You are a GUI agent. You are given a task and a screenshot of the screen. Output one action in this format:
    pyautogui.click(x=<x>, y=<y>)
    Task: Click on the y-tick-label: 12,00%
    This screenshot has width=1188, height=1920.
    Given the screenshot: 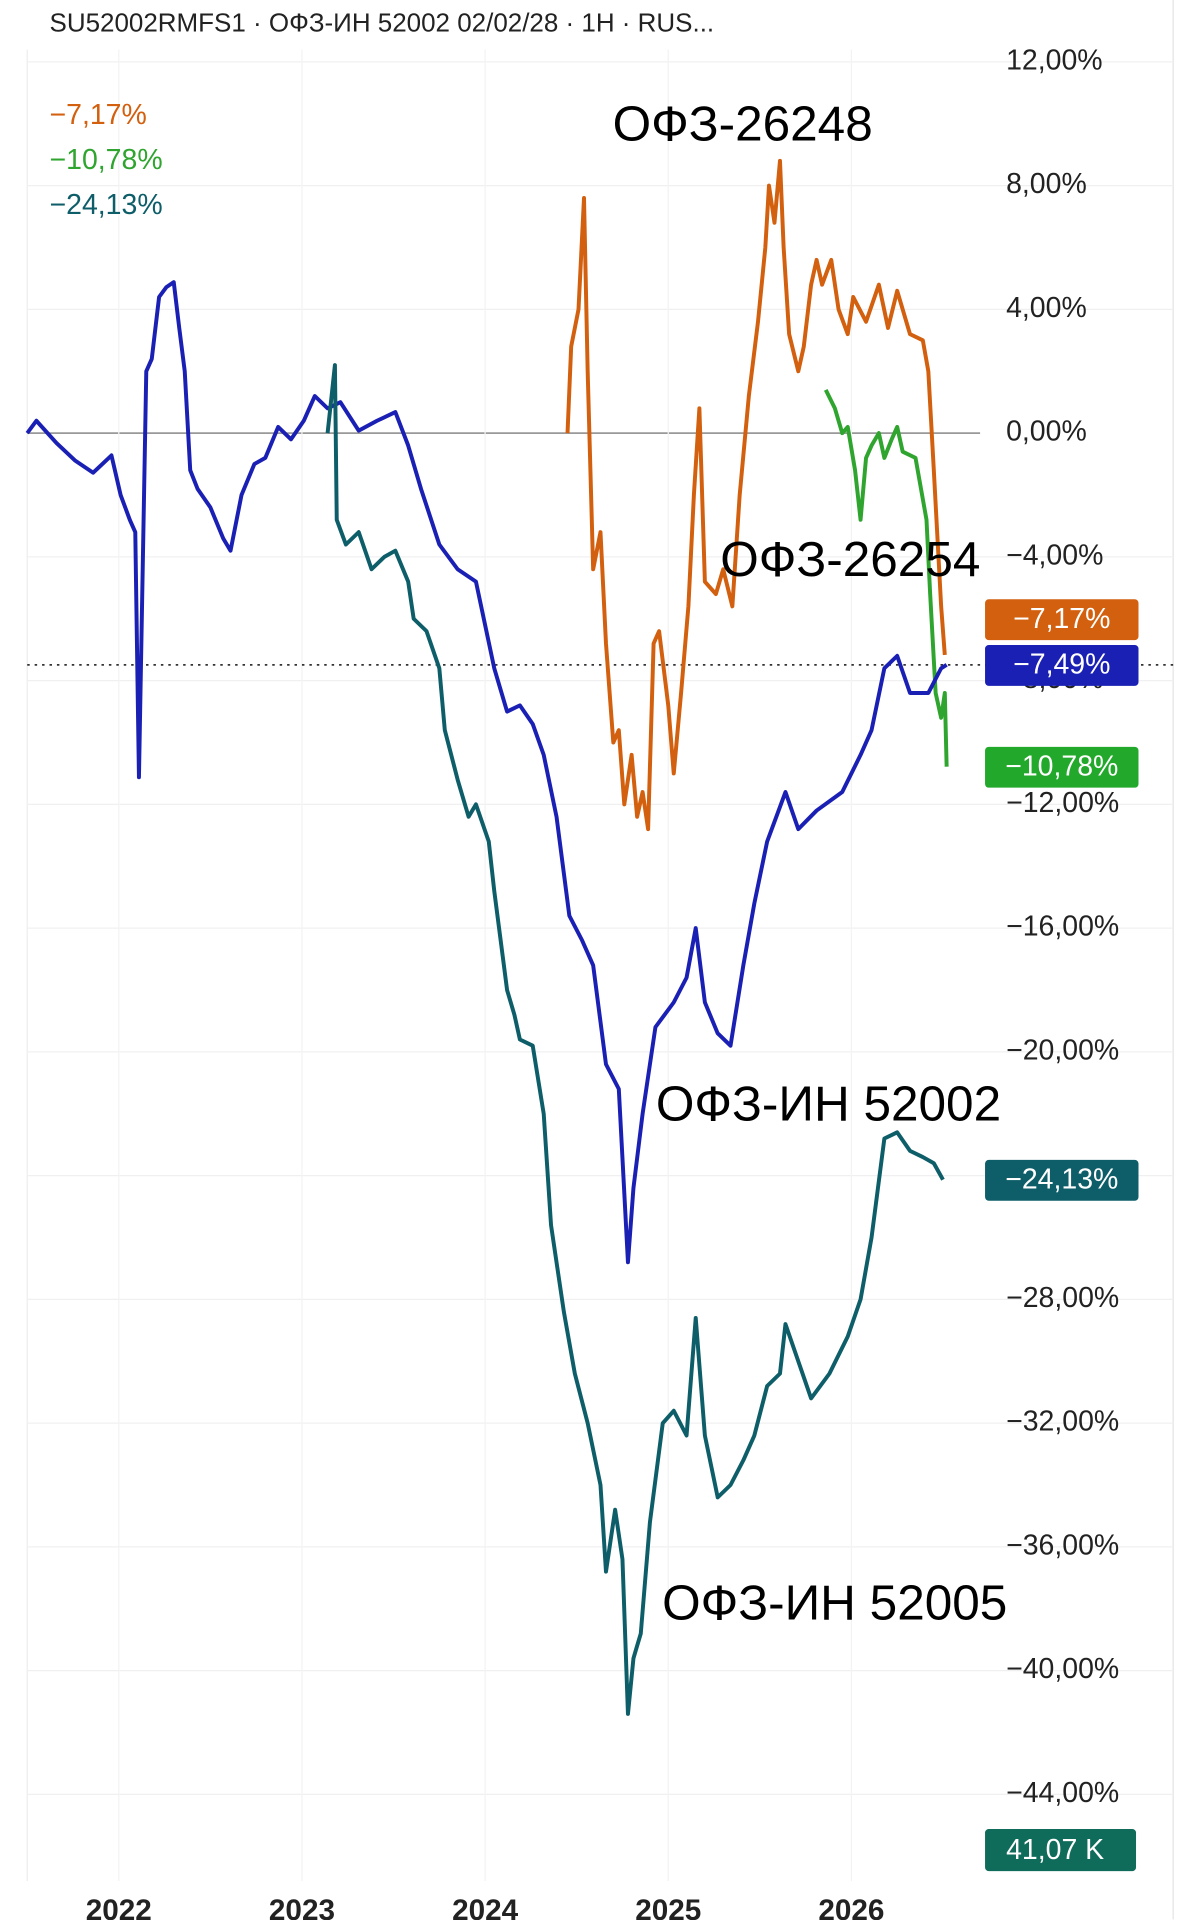 What is the action you would take?
    pyautogui.click(x=1054, y=60)
    